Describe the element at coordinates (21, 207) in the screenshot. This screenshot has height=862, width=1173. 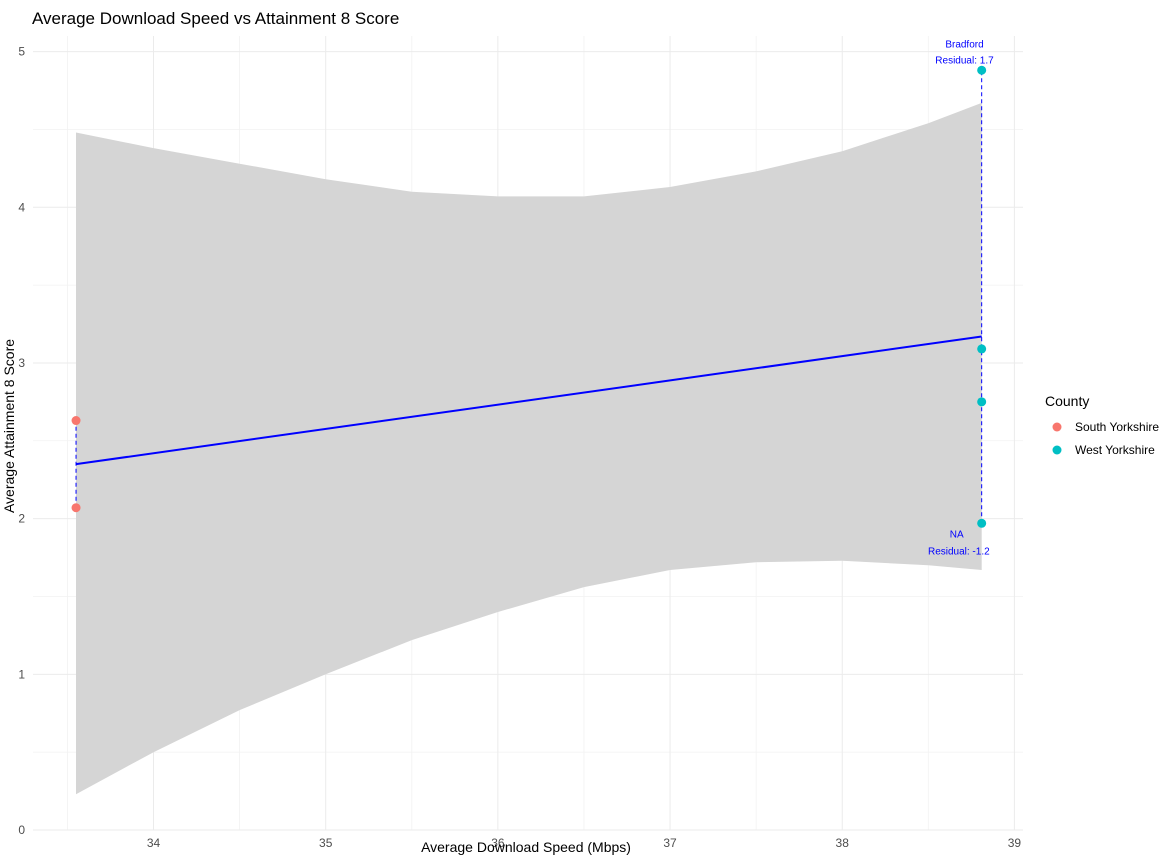
I see `y-tick-label: 4` at that location.